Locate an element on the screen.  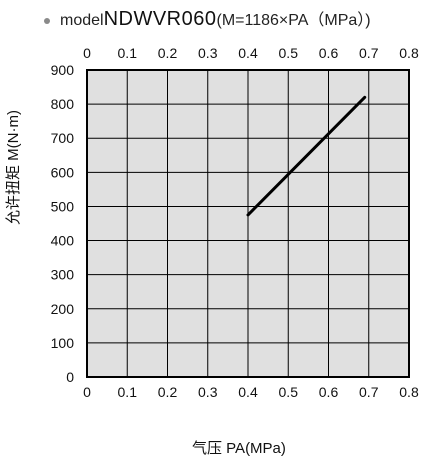
x-tick-label-bottom-1: 0.1 is located at coordinates (128, 392).